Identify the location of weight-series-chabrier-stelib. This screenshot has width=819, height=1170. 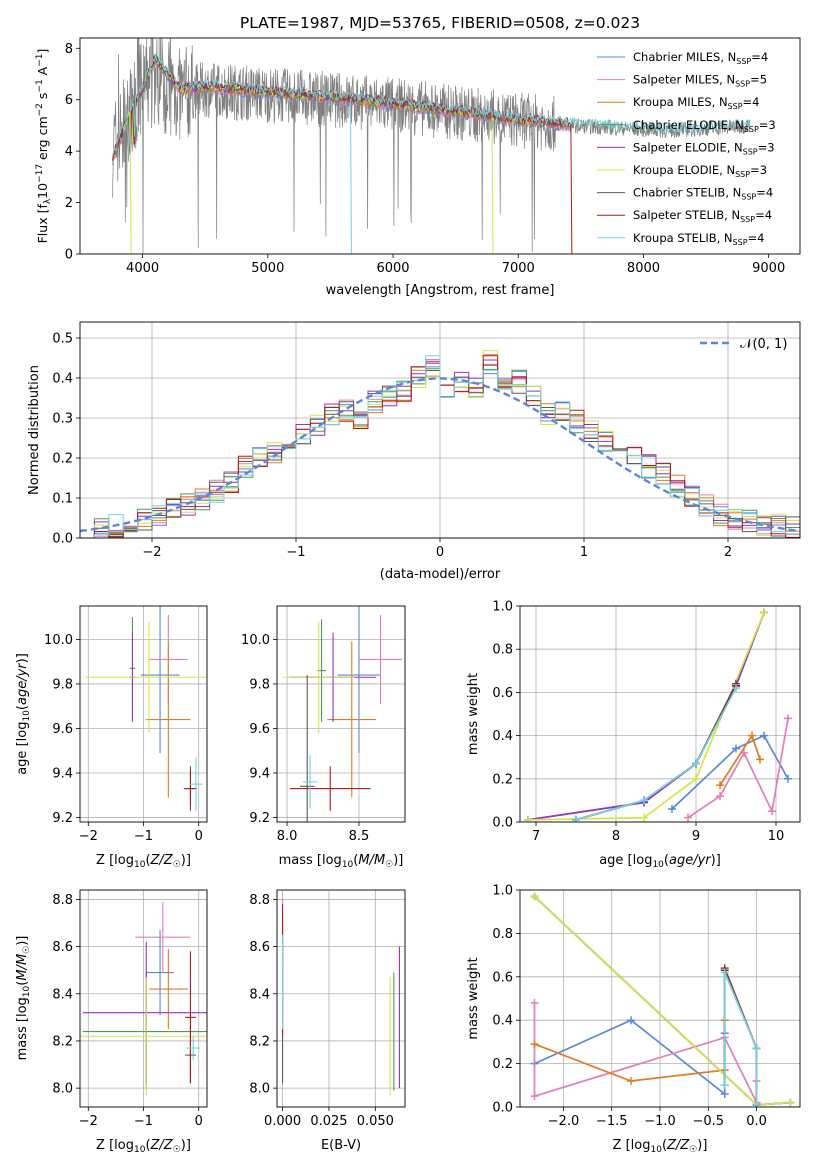
(740, 1035).